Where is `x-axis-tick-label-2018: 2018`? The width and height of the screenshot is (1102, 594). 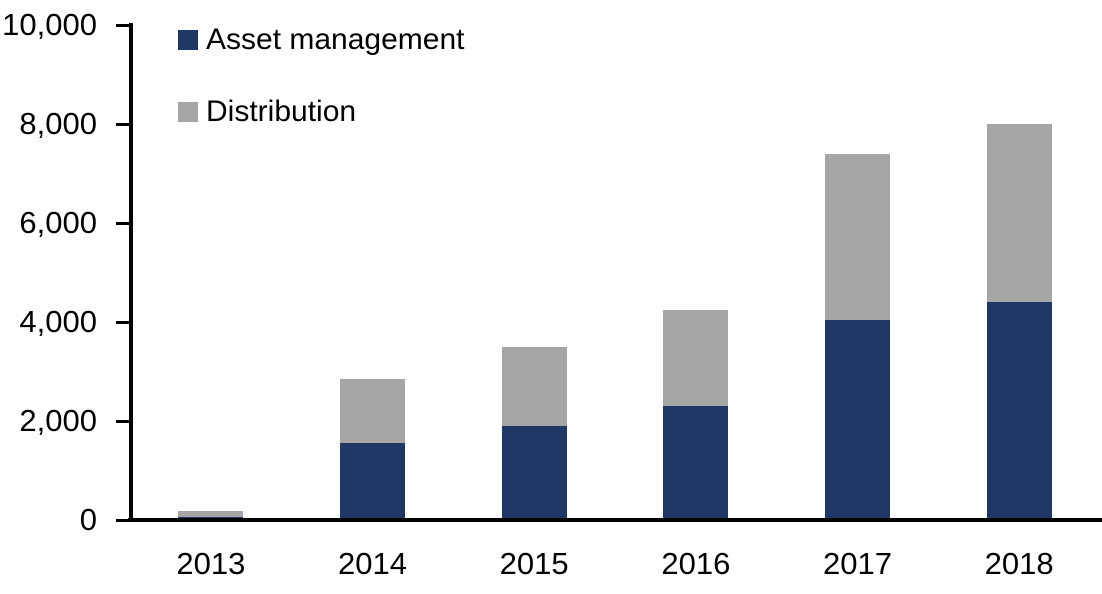
x-axis-tick-label-2018: 2018 is located at coordinates (1019, 563).